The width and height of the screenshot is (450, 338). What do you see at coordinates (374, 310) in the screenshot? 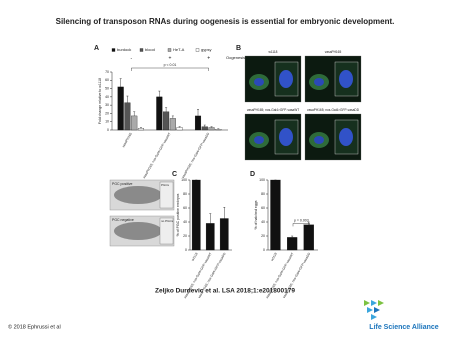
I see `journal-logo` at bounding box center [374, 310].